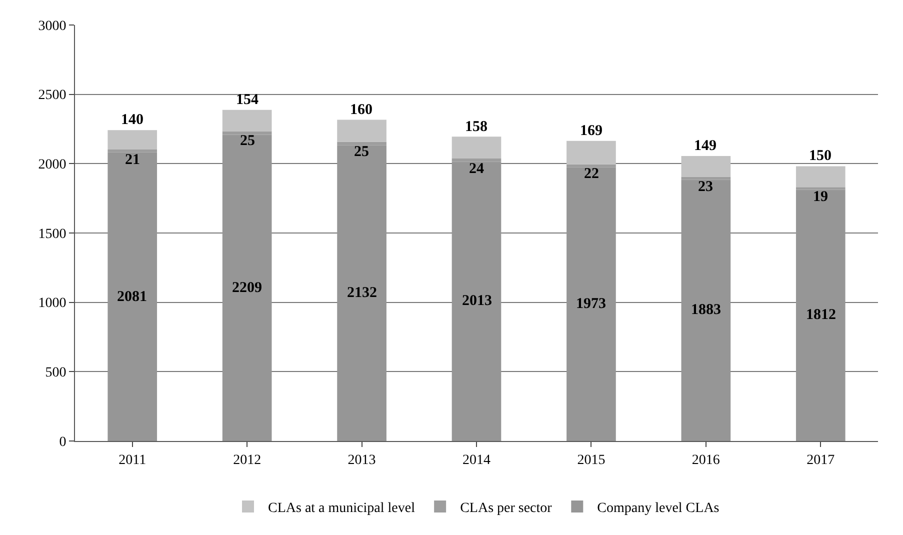 The image size is (903, 535). What do you see at coordinates (476, 169) in the screenshot?
I see `data-label: 24` at bounding box center [476, 169].